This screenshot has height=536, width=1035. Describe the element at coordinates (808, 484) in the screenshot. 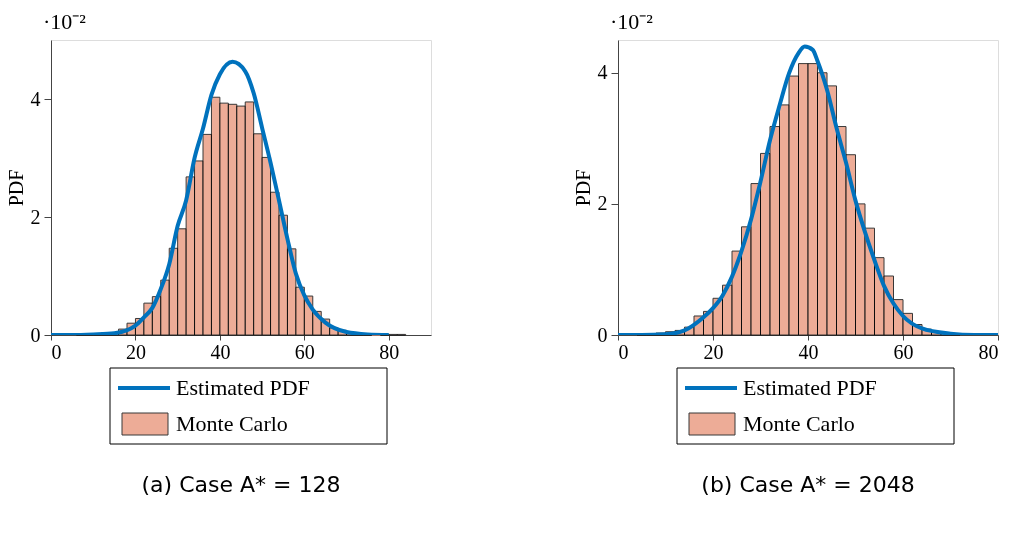

I see `text: (b) Case A* = 2048` at that location.